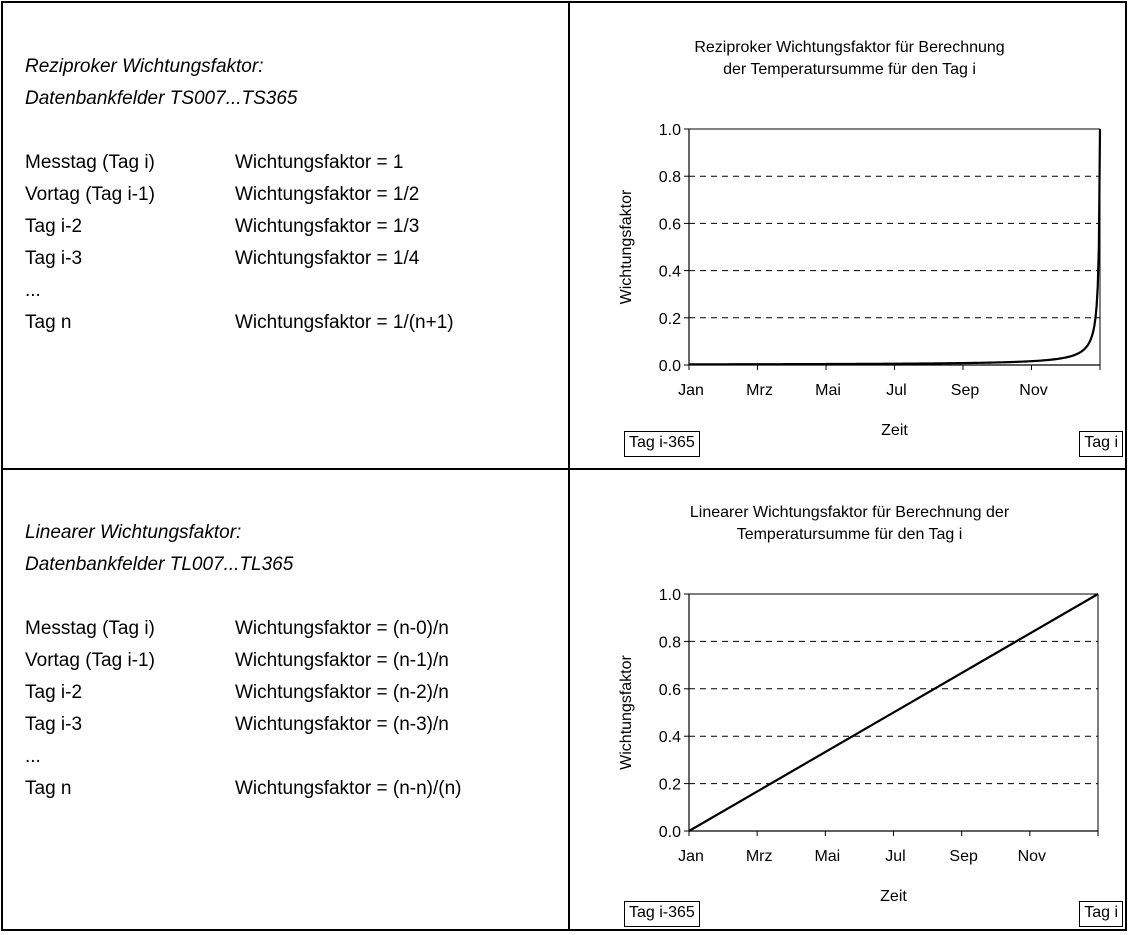 Image resolution: width=1131 pixels, height=935 pixels. Describe the element at coordinates (327, 258) in the screenshot. I see `factor-label: Wichtungsfaktor = 1/4` at that location.